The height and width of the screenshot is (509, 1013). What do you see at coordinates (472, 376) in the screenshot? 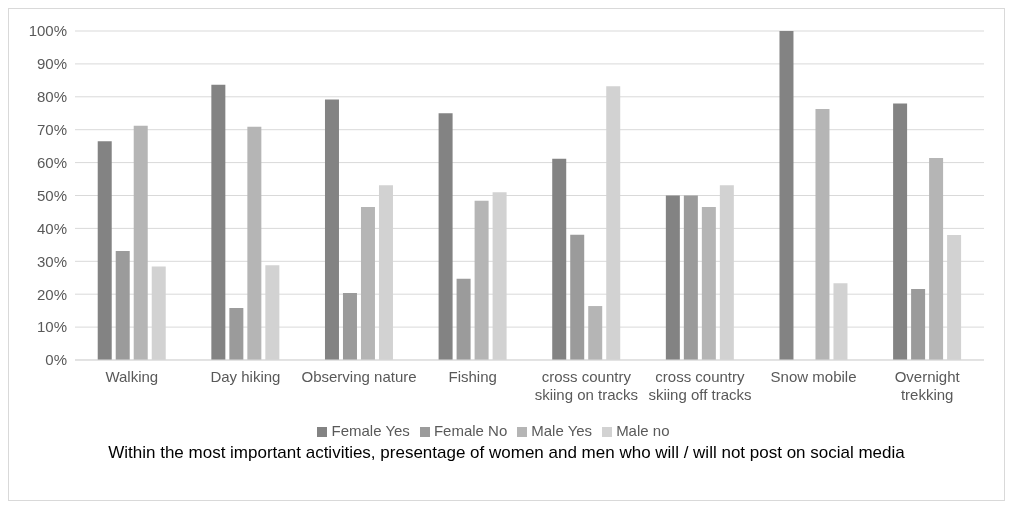
I see `x-tick-label: Fishing` at bounding box center [472, 376].